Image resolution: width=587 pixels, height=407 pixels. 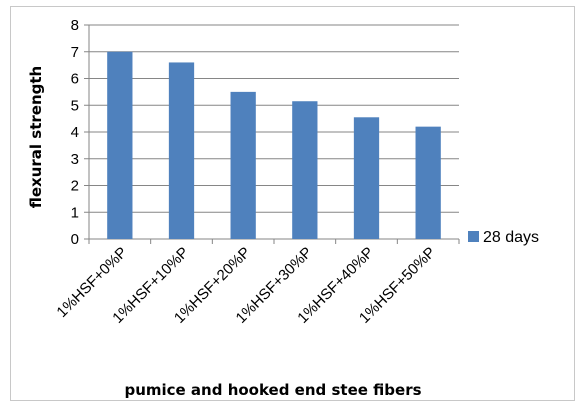 I want to click on y-tick-label: 1, so click(x=75, y=212).